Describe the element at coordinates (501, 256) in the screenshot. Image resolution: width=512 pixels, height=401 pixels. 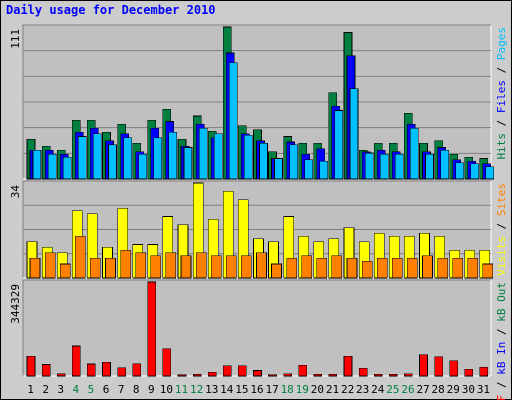
I see `visits-legend-part-0: Visits` at that location.